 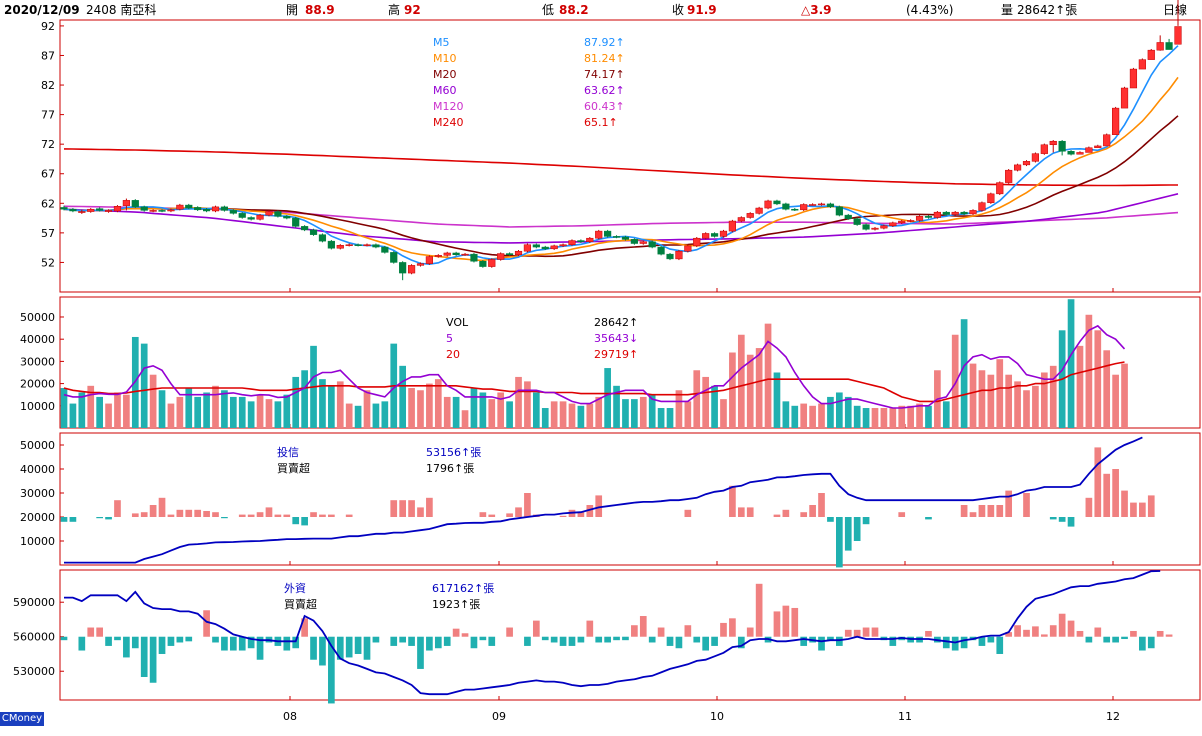 What do you see at coordinates (48, 55) in the screenshot?
I see `price-y-tick-label: 87` at bounding box center [48, 55].